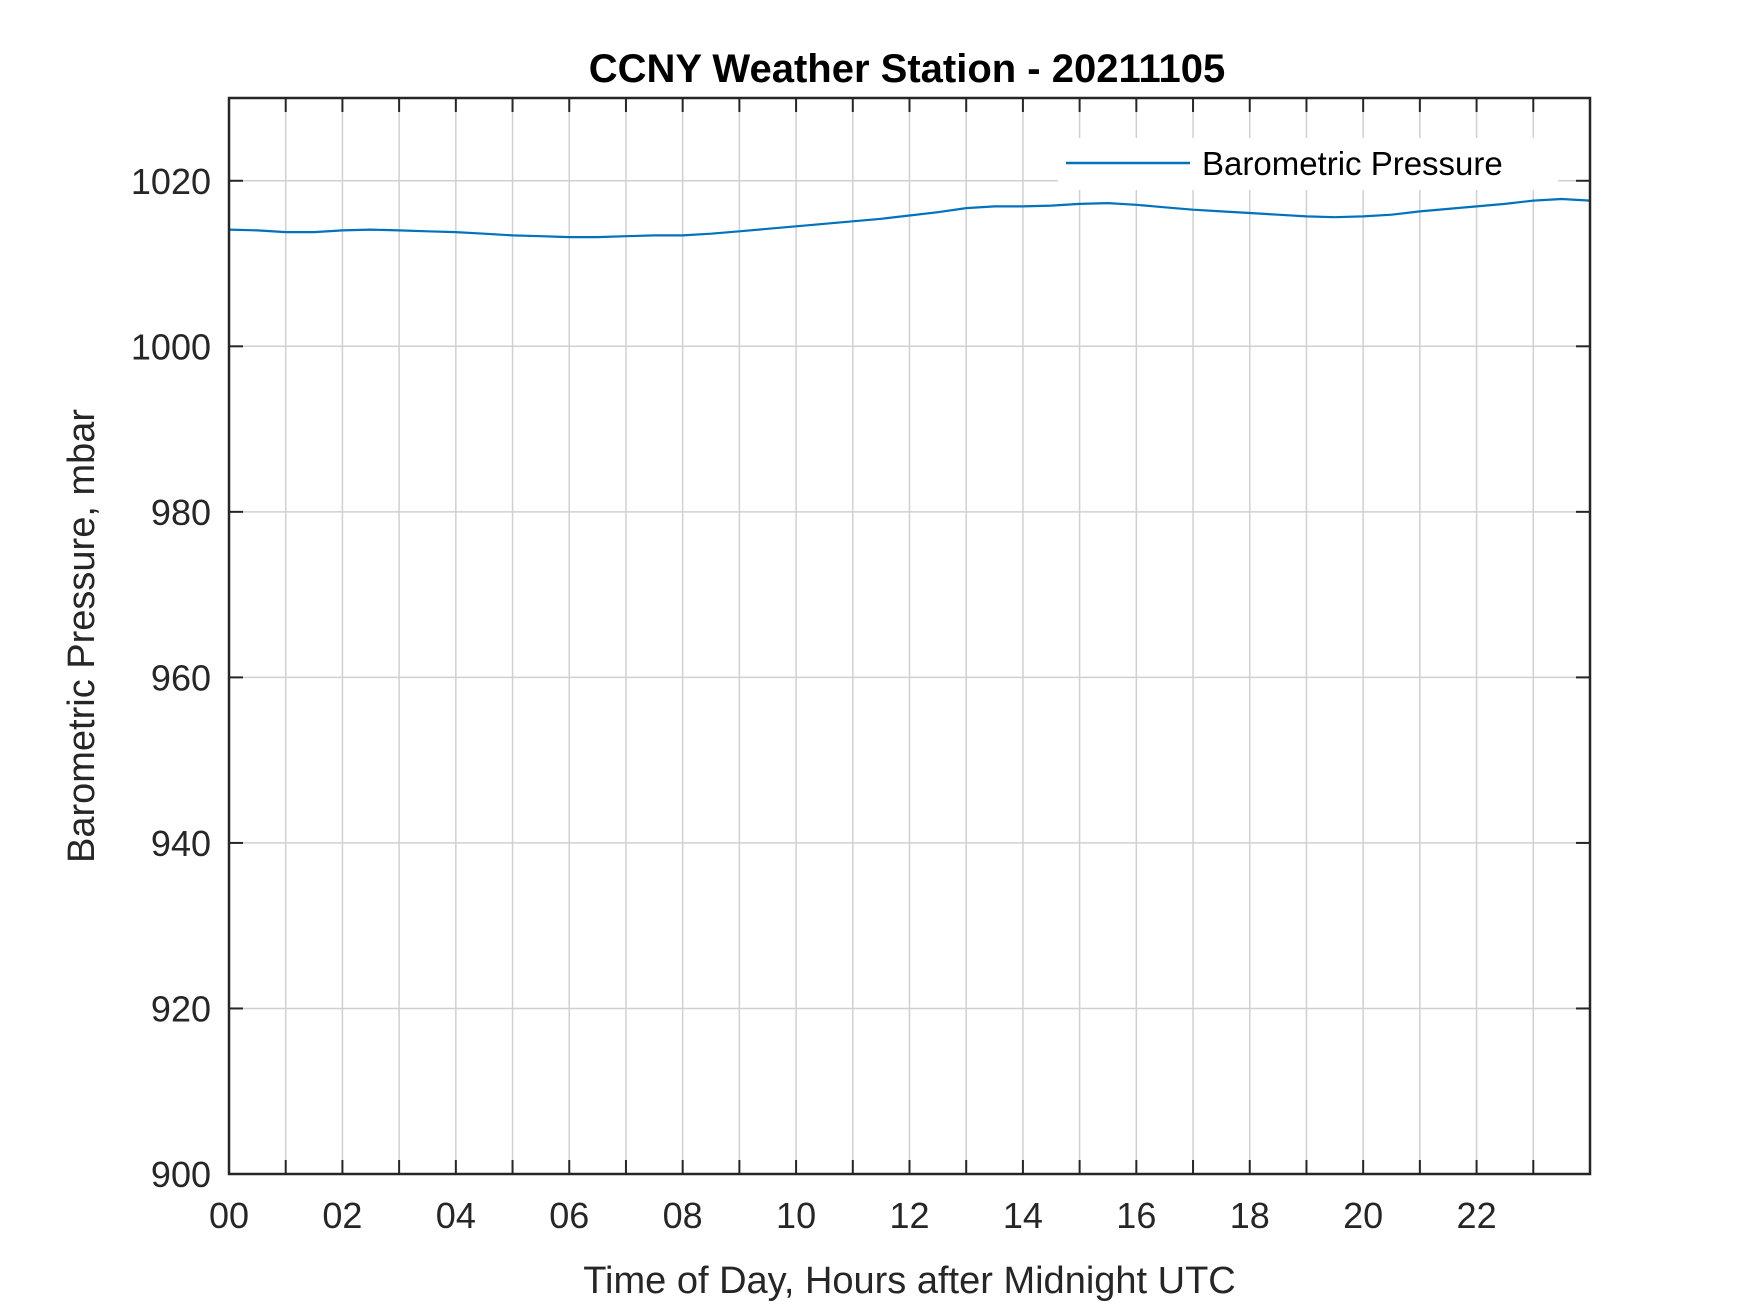 The image size is (1750, 1313). Describe the element at coordinates (229, 1215) in the screenshot. I see `x-tick-label: 00` at that location.